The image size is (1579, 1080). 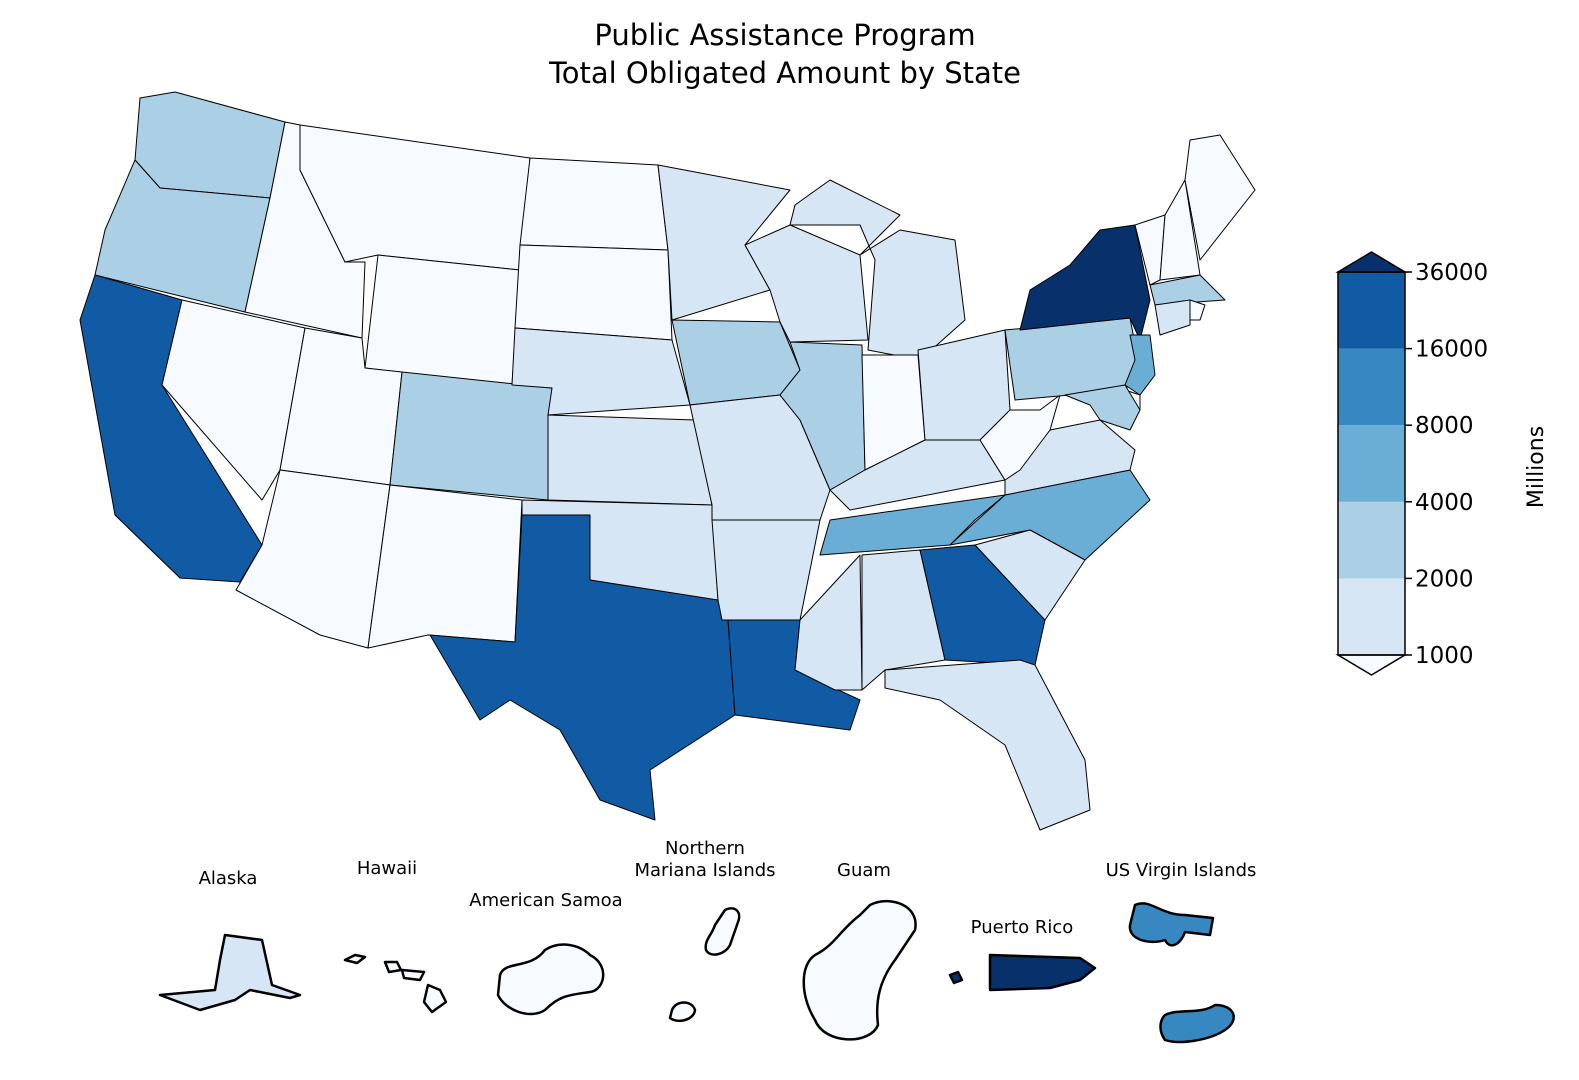 I want to click on territory-label: Northern, so click(x=705, y=848).